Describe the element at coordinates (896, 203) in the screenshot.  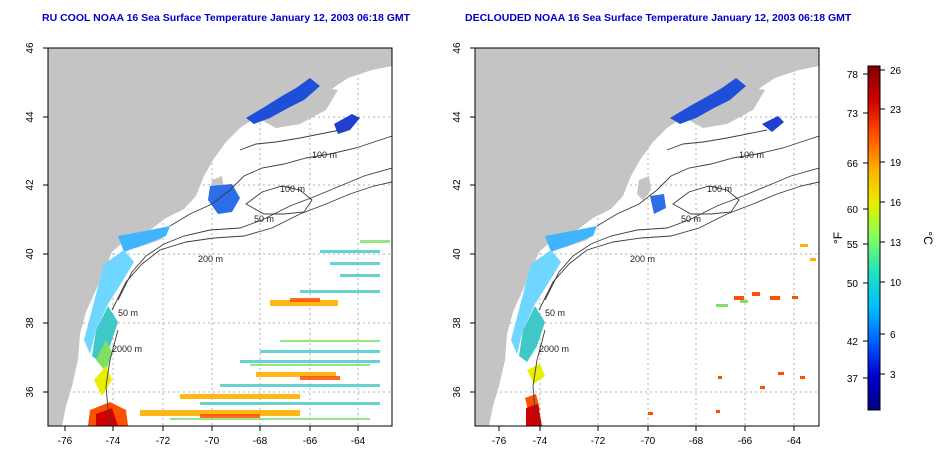
I see `c-tick: 16` at that location.